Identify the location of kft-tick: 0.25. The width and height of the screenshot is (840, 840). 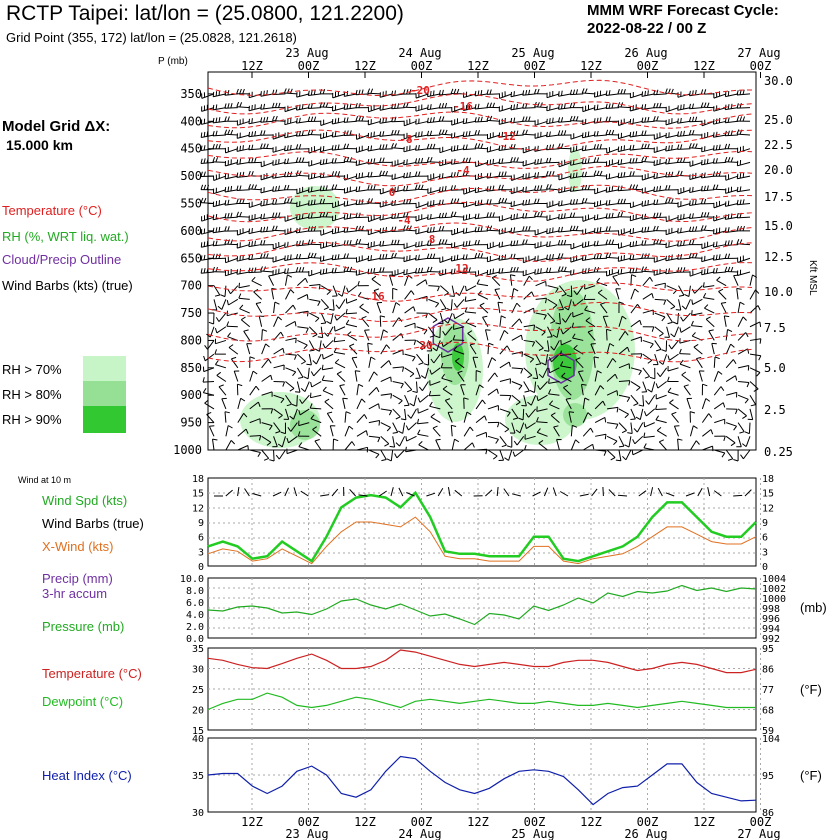
(778, 452).